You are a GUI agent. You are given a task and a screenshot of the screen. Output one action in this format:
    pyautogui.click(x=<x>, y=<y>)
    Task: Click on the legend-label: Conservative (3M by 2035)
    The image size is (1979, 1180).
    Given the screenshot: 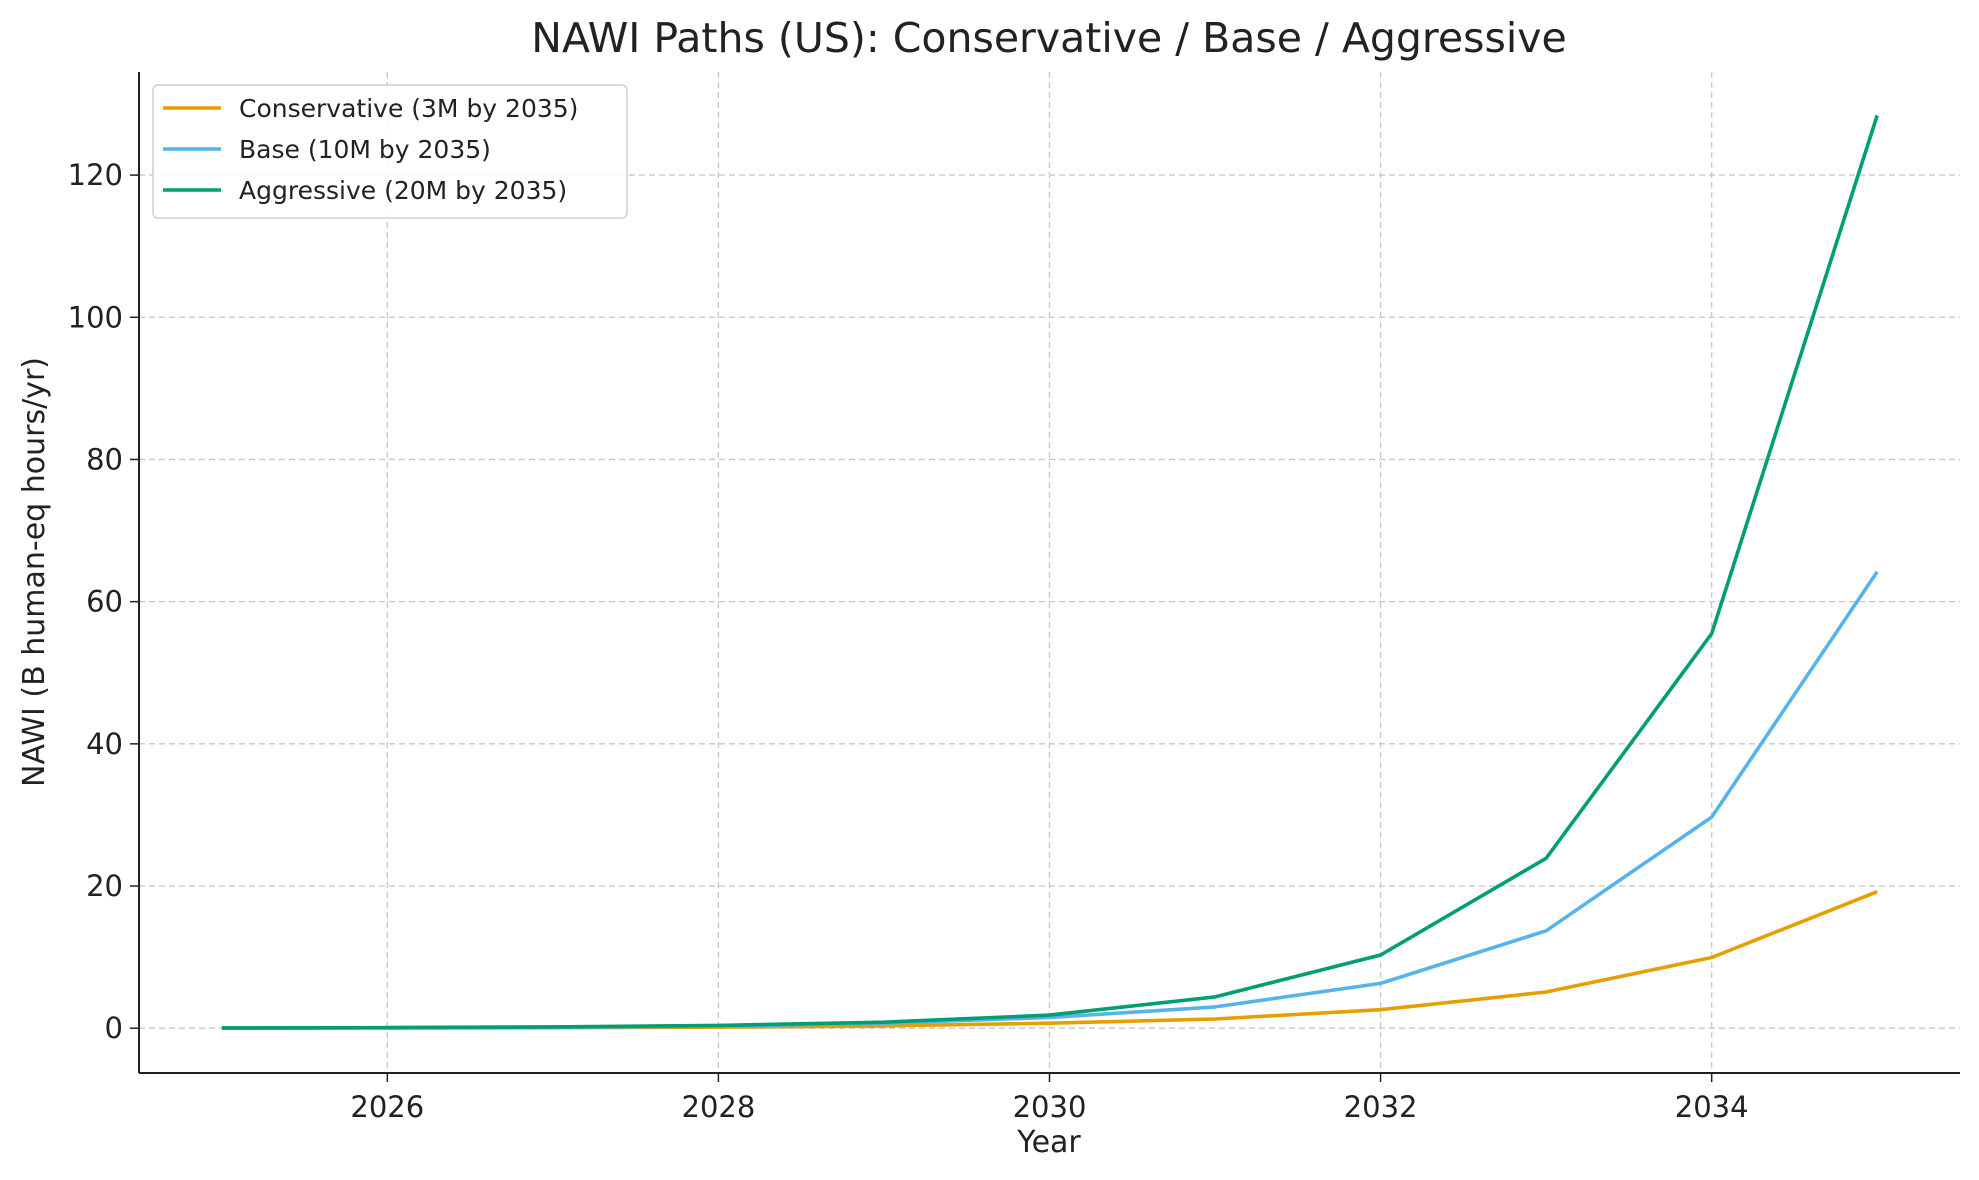 What is the action you would take?
    pyautogui.click(x=408, y=108)
    